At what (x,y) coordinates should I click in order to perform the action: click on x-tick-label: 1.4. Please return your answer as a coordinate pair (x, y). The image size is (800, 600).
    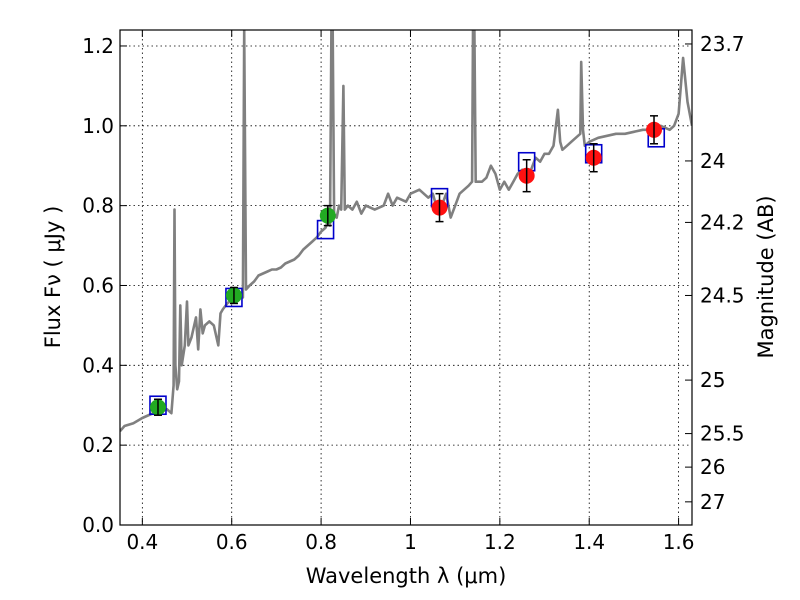
    Looking at the image, I should click on (589, 542).